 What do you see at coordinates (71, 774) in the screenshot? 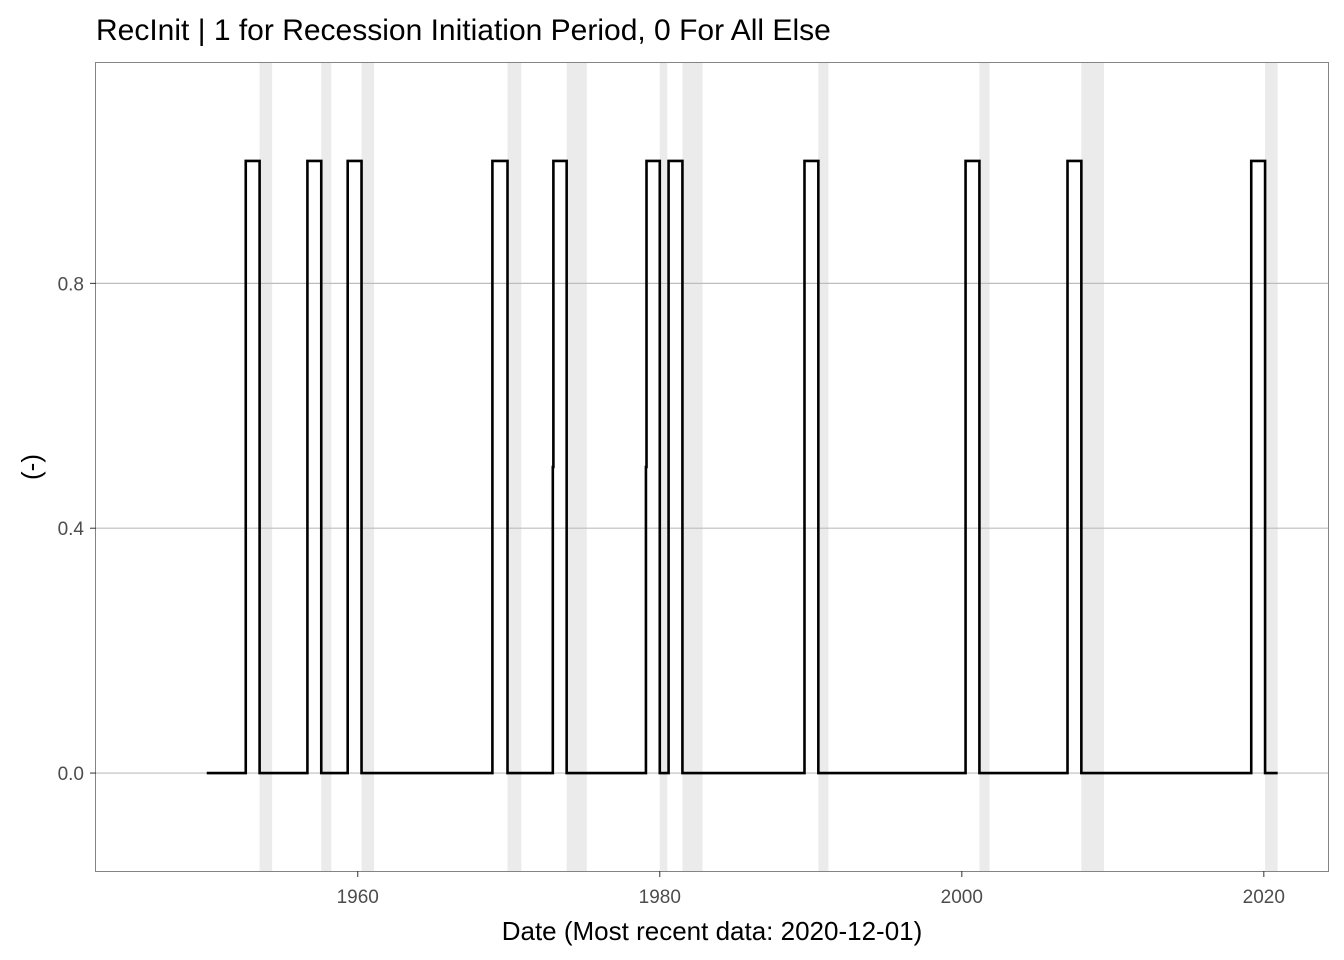
I see `y-tick-label: 0.0` at bounding box center [71, 774].